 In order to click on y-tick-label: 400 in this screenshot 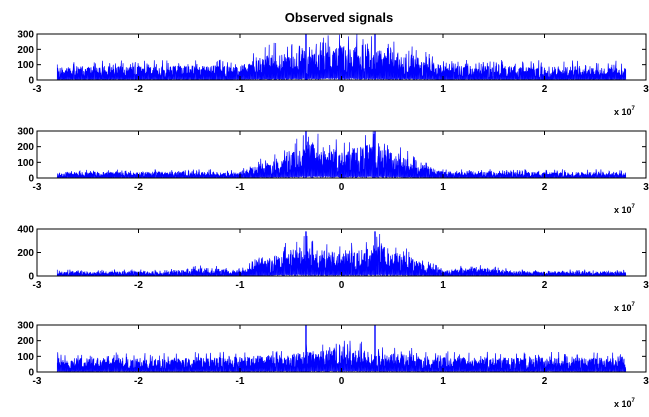, I will do `click(25, 230)`.